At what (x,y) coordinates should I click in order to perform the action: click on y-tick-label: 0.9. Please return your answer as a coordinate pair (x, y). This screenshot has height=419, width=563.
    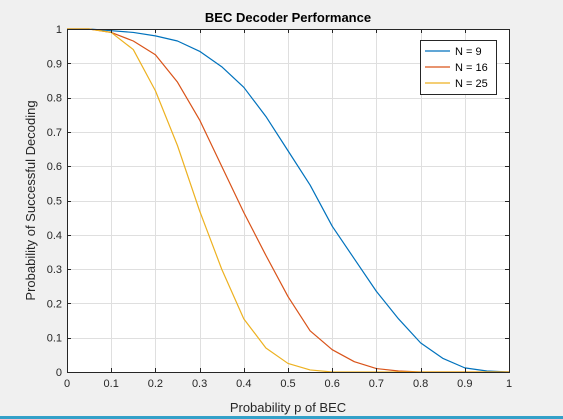
    Looking at the image, I should click on (54, 64).